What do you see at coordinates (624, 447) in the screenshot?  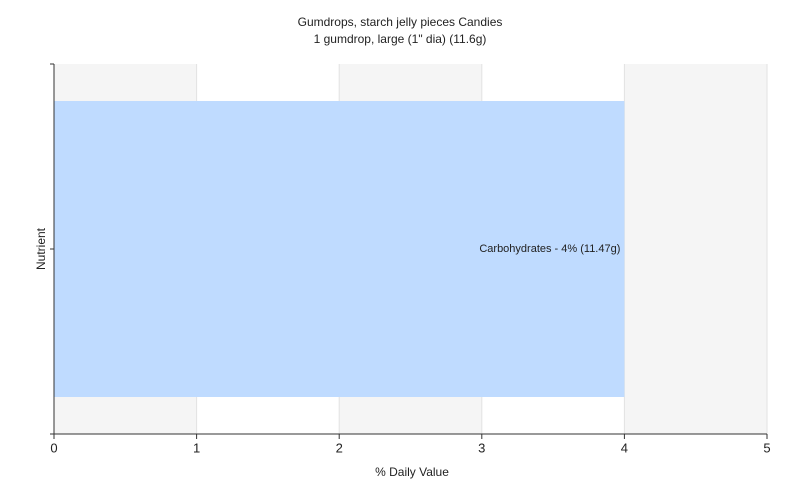 I see `x-tick-label: 4` at bounding box center [624, 447].